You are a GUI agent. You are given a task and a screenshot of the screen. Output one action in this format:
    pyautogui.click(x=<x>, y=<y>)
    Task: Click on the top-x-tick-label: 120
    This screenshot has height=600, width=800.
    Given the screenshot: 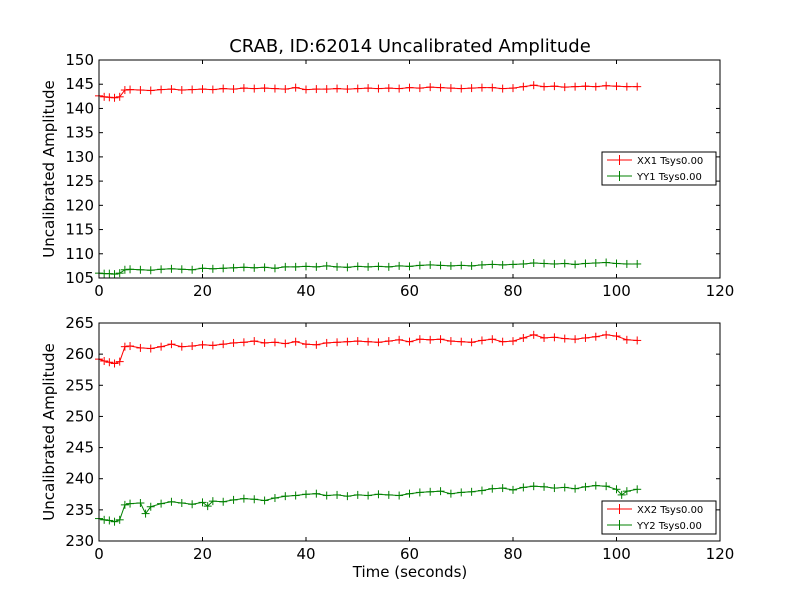 What is the action you would take?
    pyautogui.click(x=720, y=291)
    